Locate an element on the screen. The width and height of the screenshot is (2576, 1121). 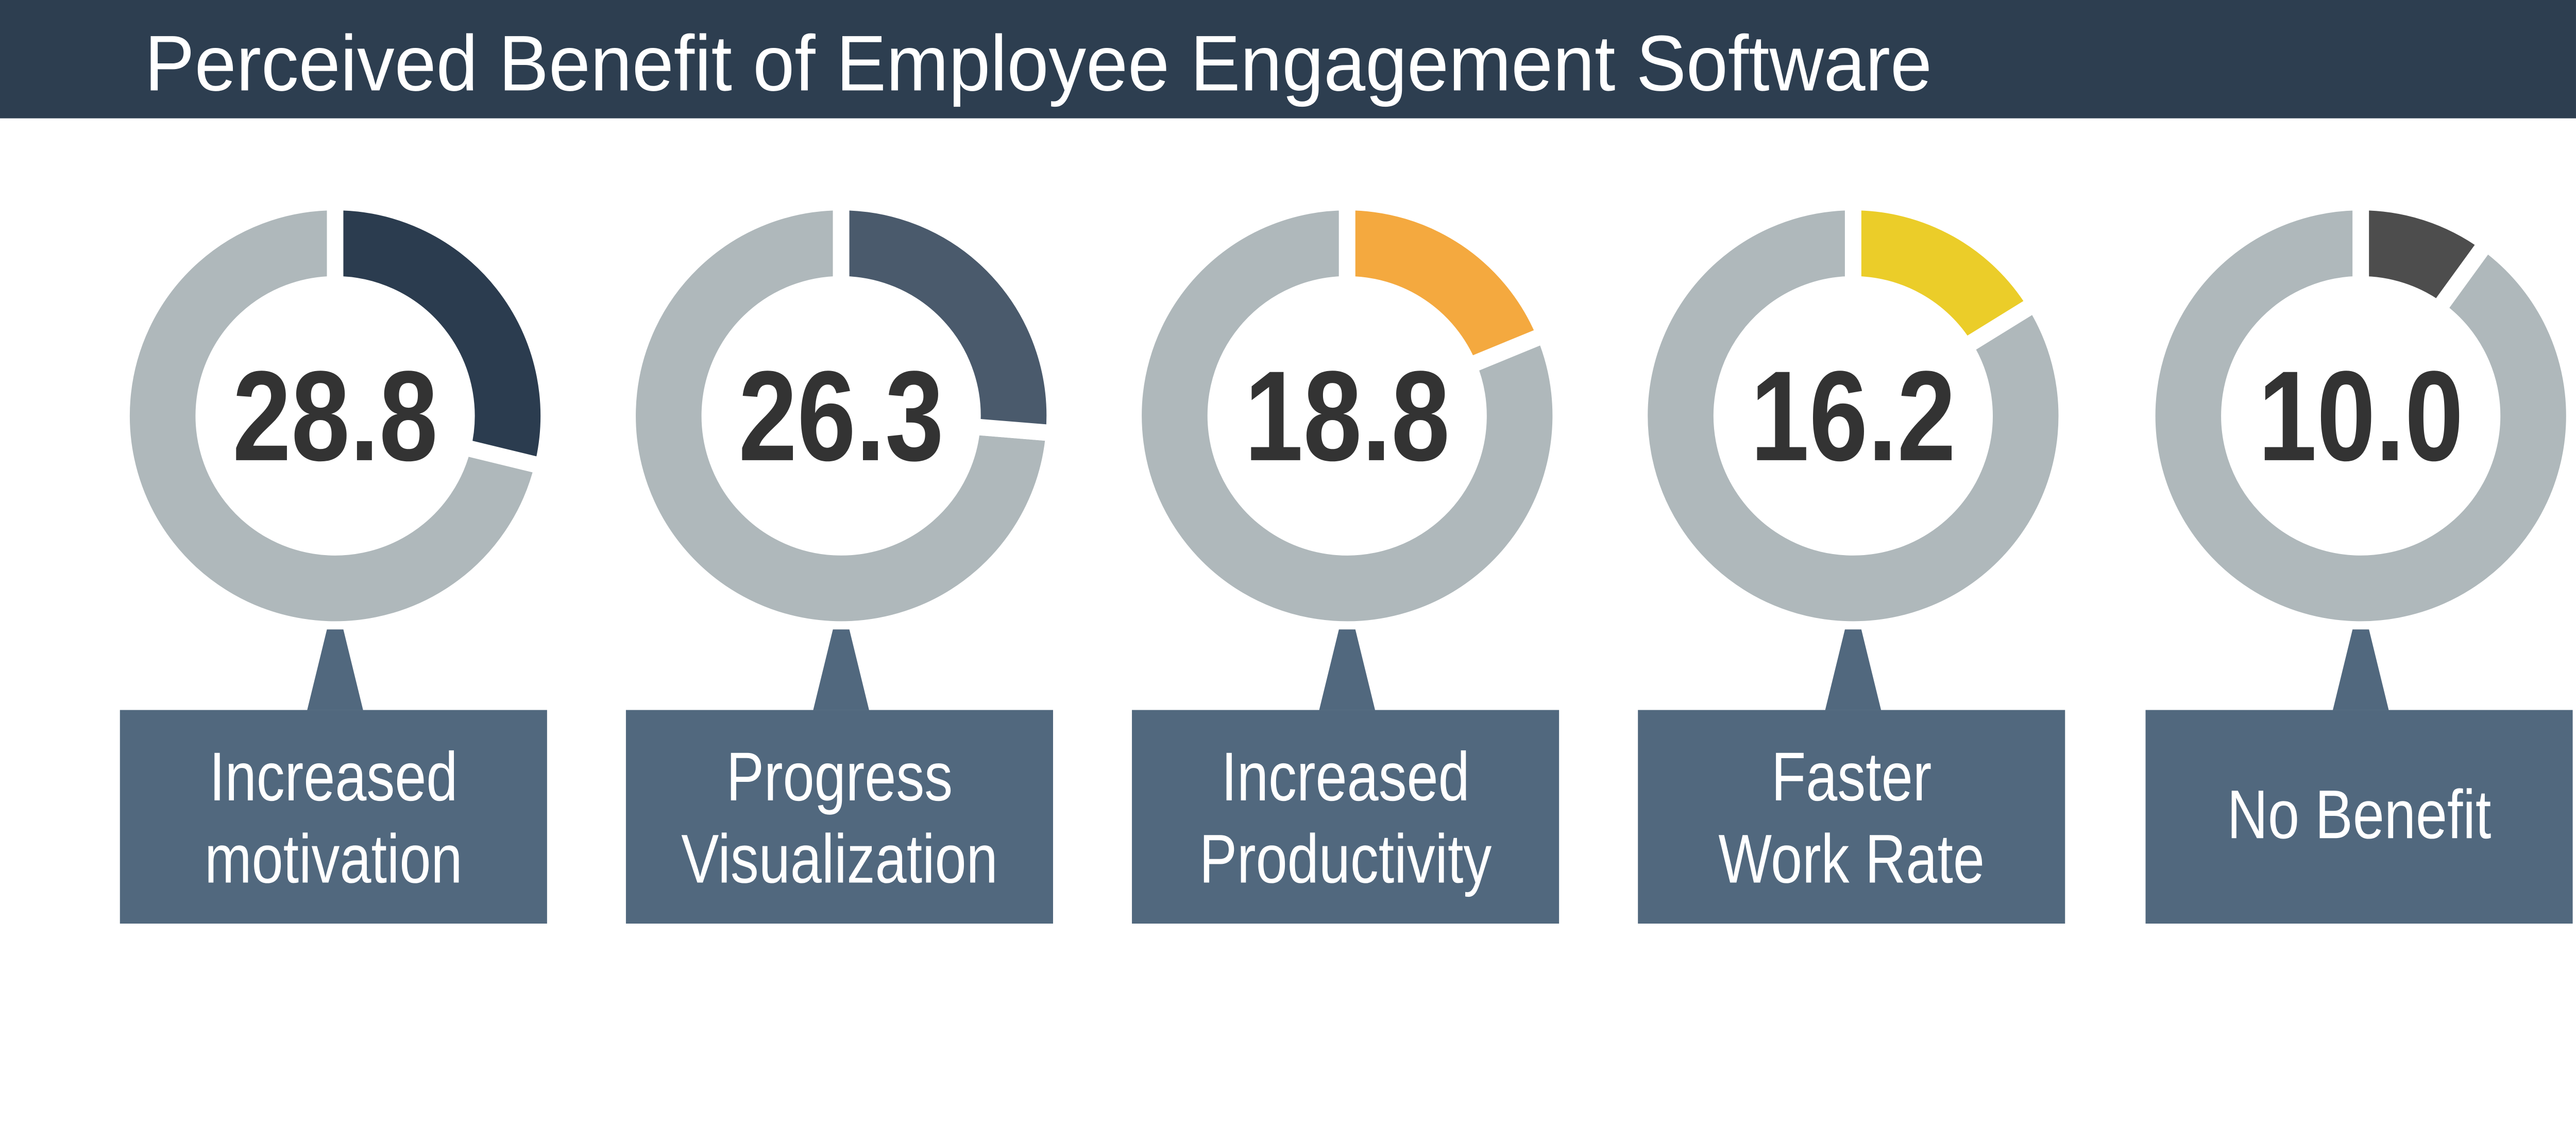
category-label: Faster is located at coordinates (1851, 777).